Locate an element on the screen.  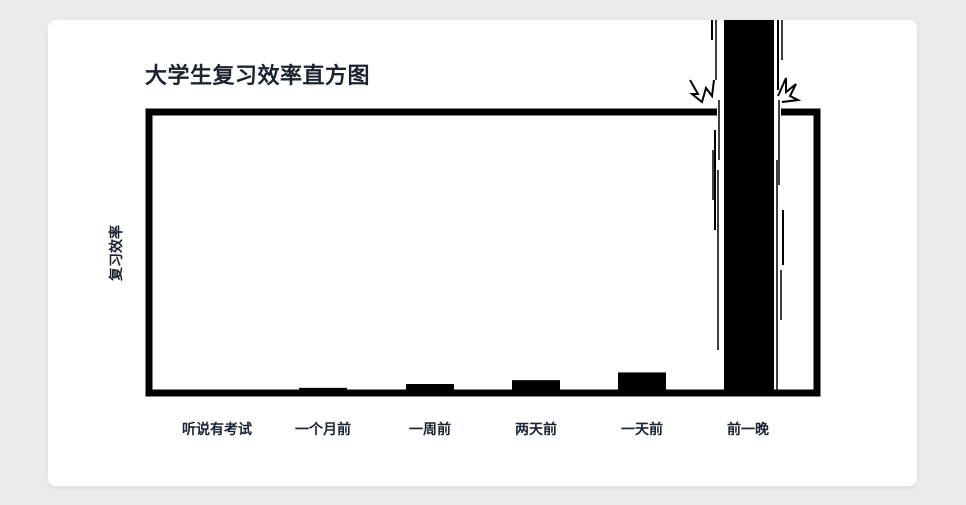
burst-right is located at coordinates (789, 90).